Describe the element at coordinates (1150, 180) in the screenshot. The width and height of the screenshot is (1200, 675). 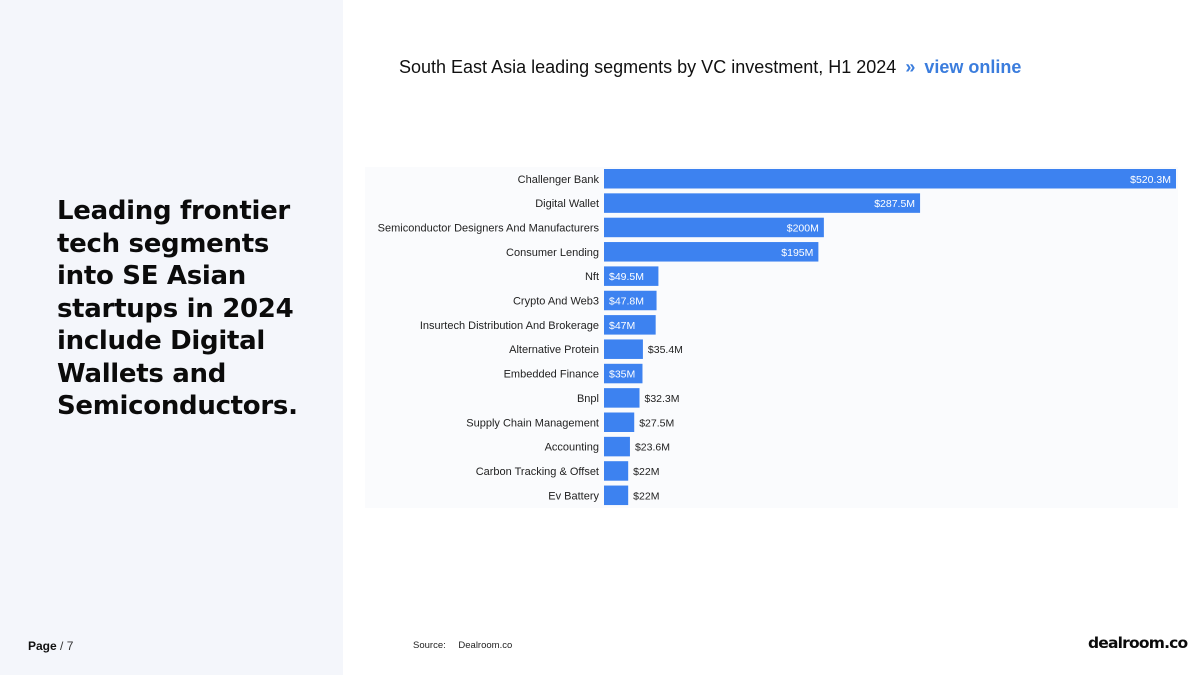
I see `value-label: $520.3M` at that location.